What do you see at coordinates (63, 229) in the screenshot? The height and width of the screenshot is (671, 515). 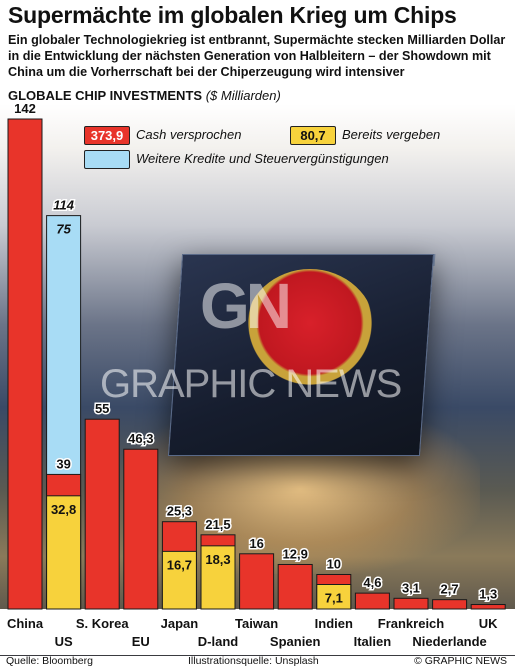 I see `credits-inner-label-1: 75` at bounding box center [63, 229].